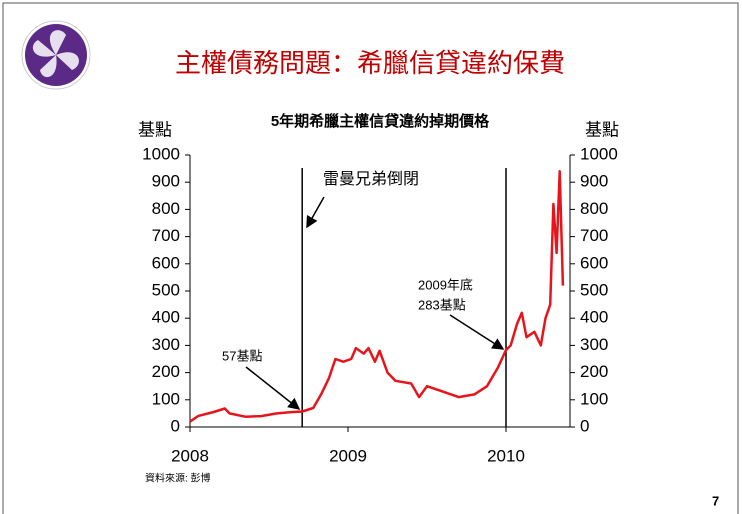 Image resolution: width=742 pixels, height=514 pixels. I want to click on y2-tick-label: 100, so click(594, 398).